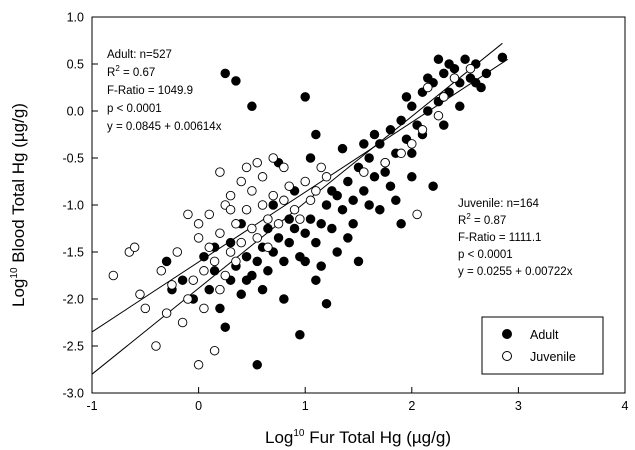  What do you see at coordinates (518, 406) in the screenshot?
I see `x-tick-label: 3` at bounding box center [518, 406].